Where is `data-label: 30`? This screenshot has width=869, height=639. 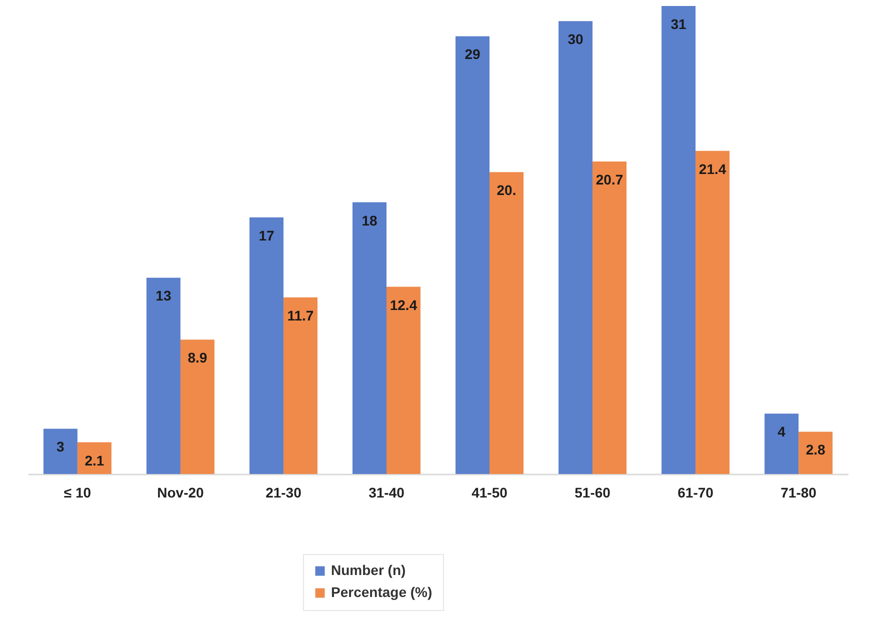 data-label: 30 is located at coordinates (576, 39).